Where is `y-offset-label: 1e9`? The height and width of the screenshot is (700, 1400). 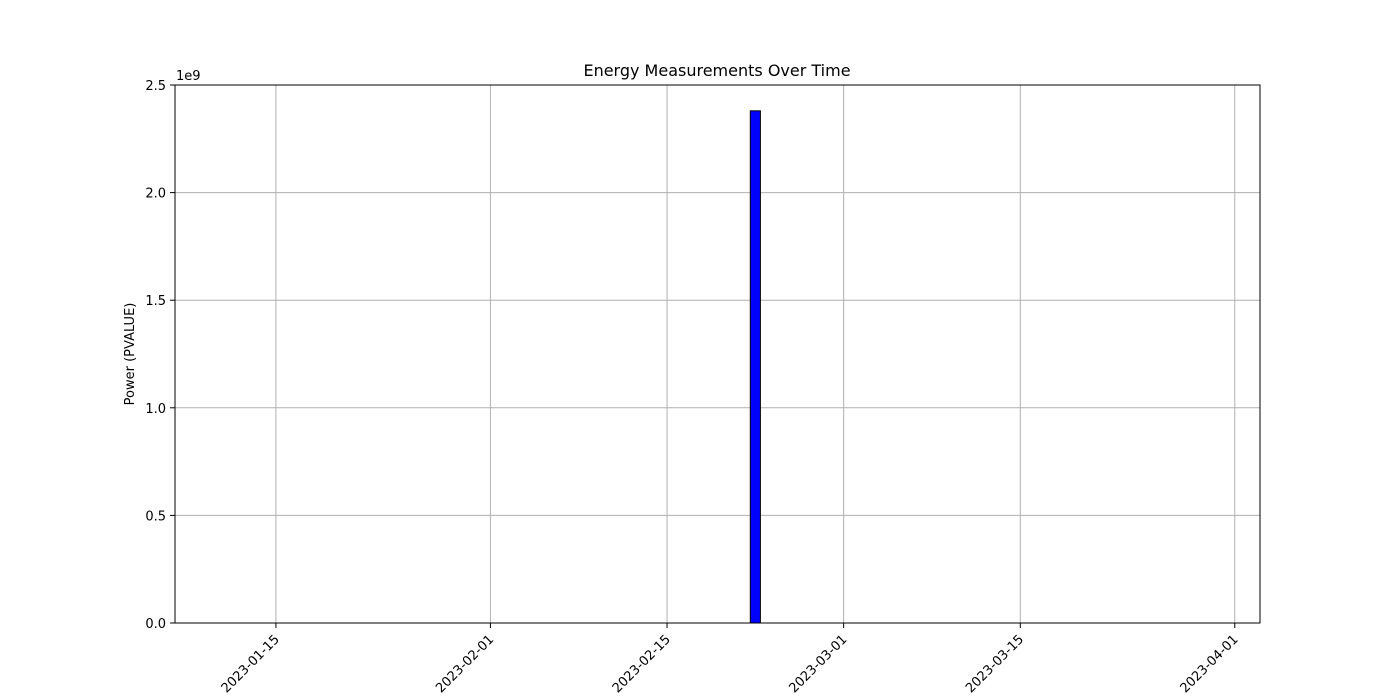
y-offset-label: 1e9 is located at coordinates (188, 76).